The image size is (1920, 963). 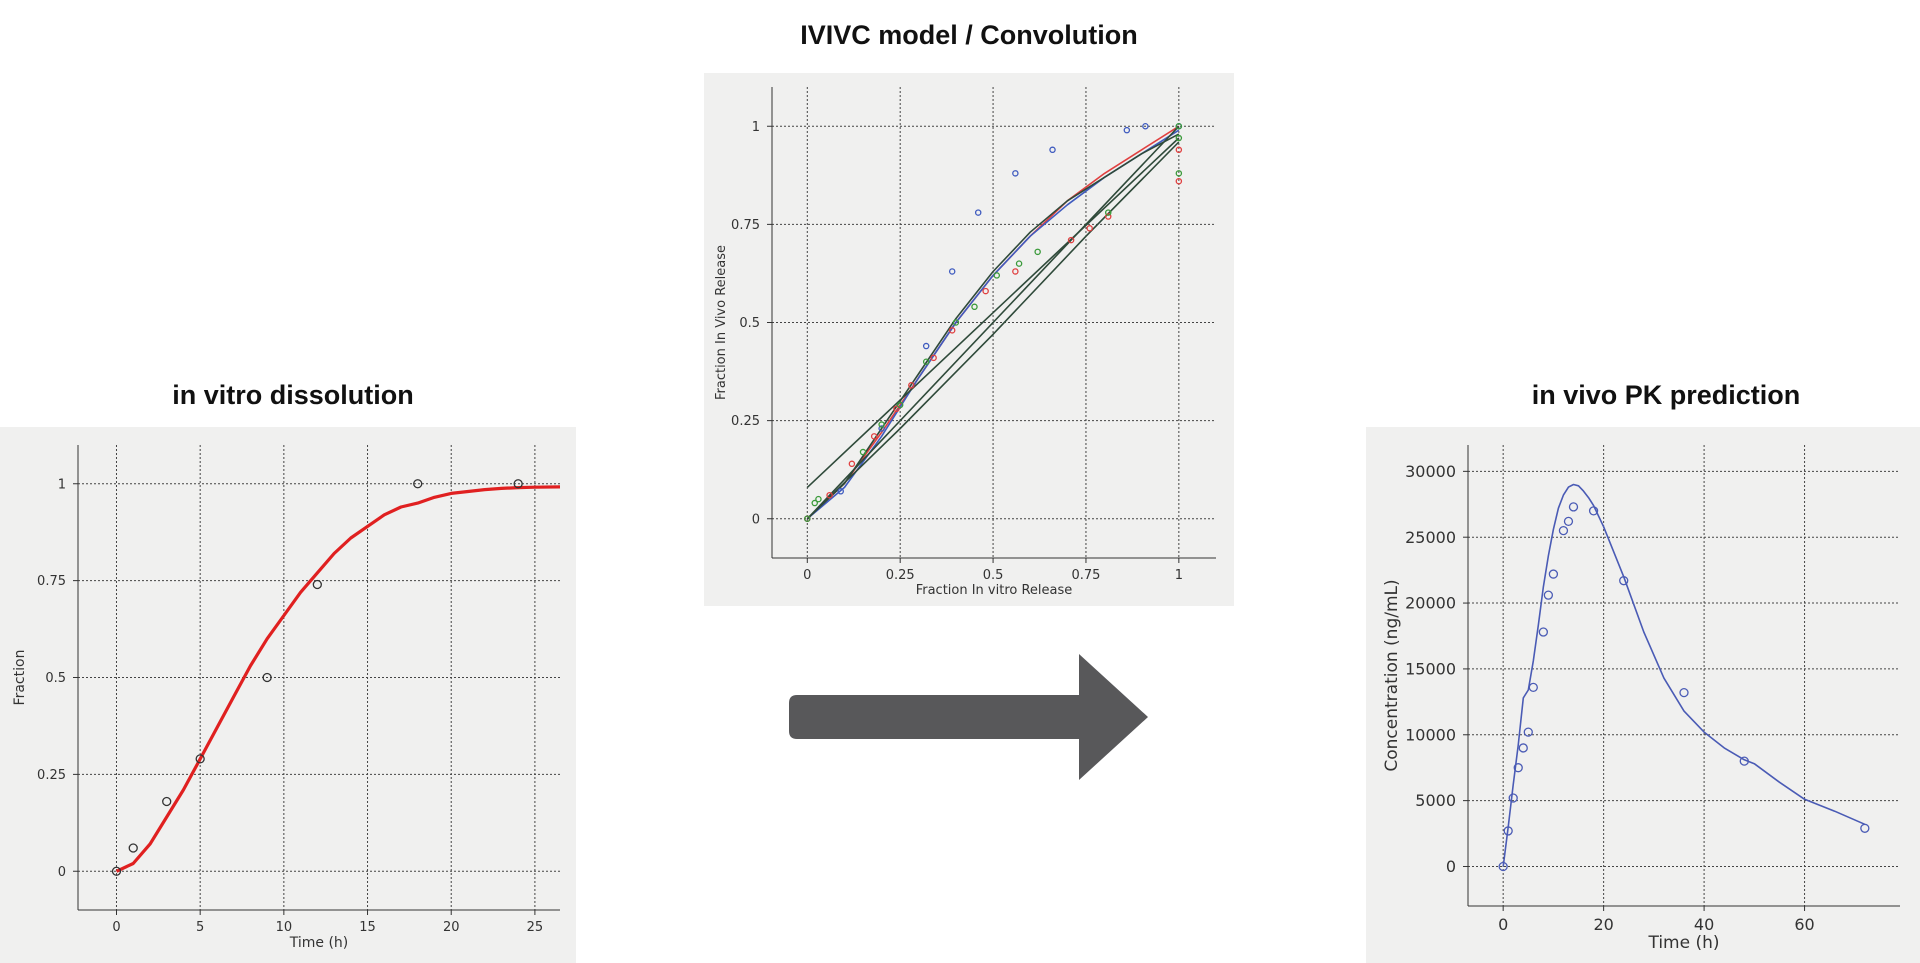 I want to click on x-tick-label: 5, so click(x=200, y=927).